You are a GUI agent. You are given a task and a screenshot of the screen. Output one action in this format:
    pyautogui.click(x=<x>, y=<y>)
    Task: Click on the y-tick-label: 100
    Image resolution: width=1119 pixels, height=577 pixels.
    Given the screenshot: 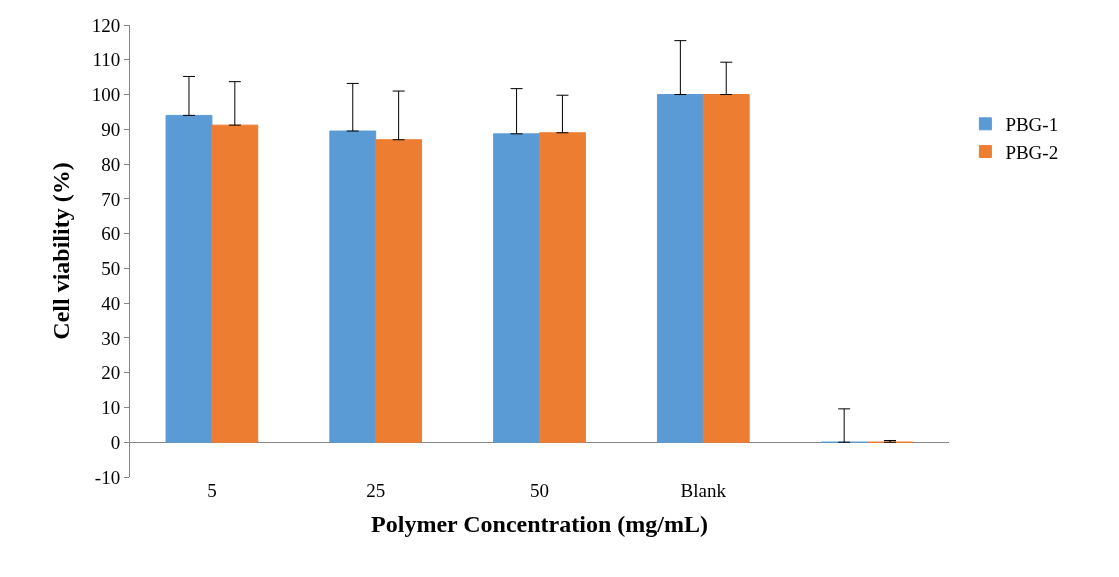 What is the action you would take?
    pyautogui.click(x=106, y=95)
    